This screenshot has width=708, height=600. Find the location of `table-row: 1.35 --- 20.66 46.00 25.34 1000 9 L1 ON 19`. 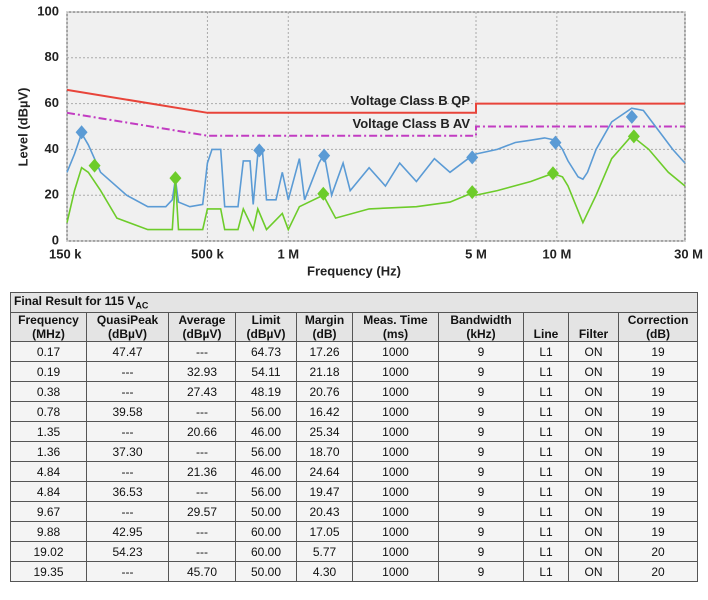

table-row: 1.35 --- 20.66 46.00 25.34 1000 9 L1 ON 19 is located at coordinates (354, 431).